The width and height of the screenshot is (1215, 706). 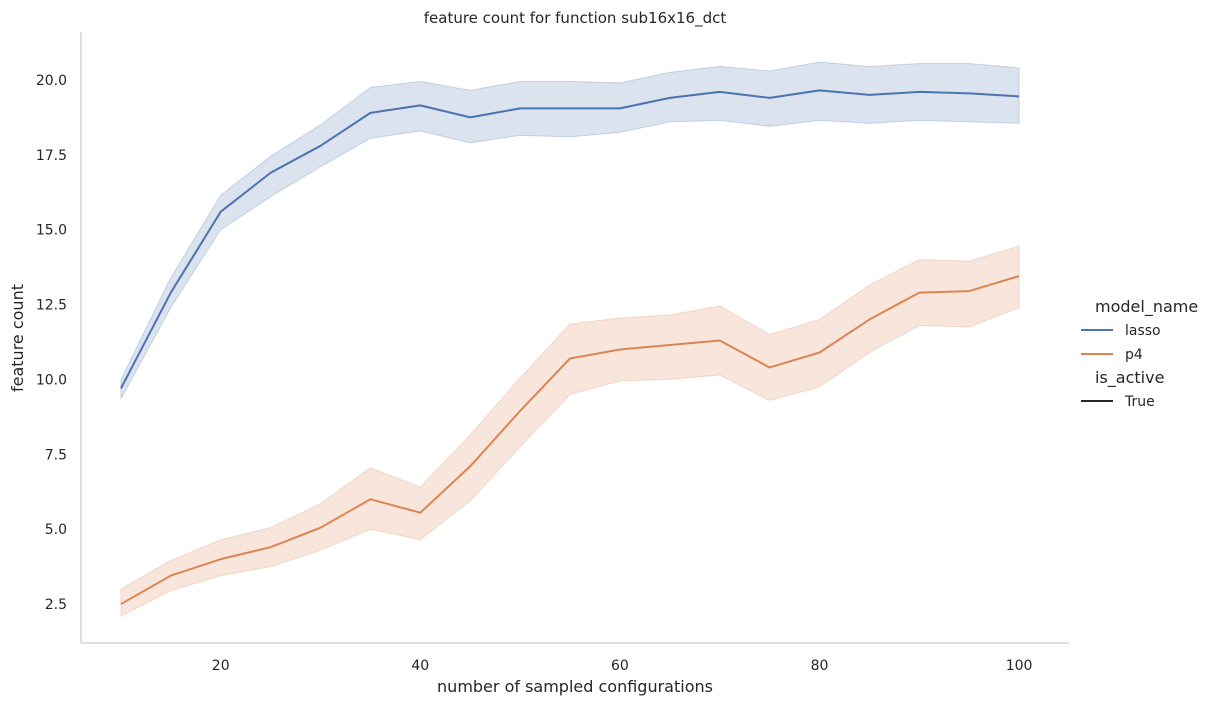 What do you see at coordinates (1134, 355) in the screenshot?
I see `legend-label-p4: p4` at bounding box center [1134, 355].